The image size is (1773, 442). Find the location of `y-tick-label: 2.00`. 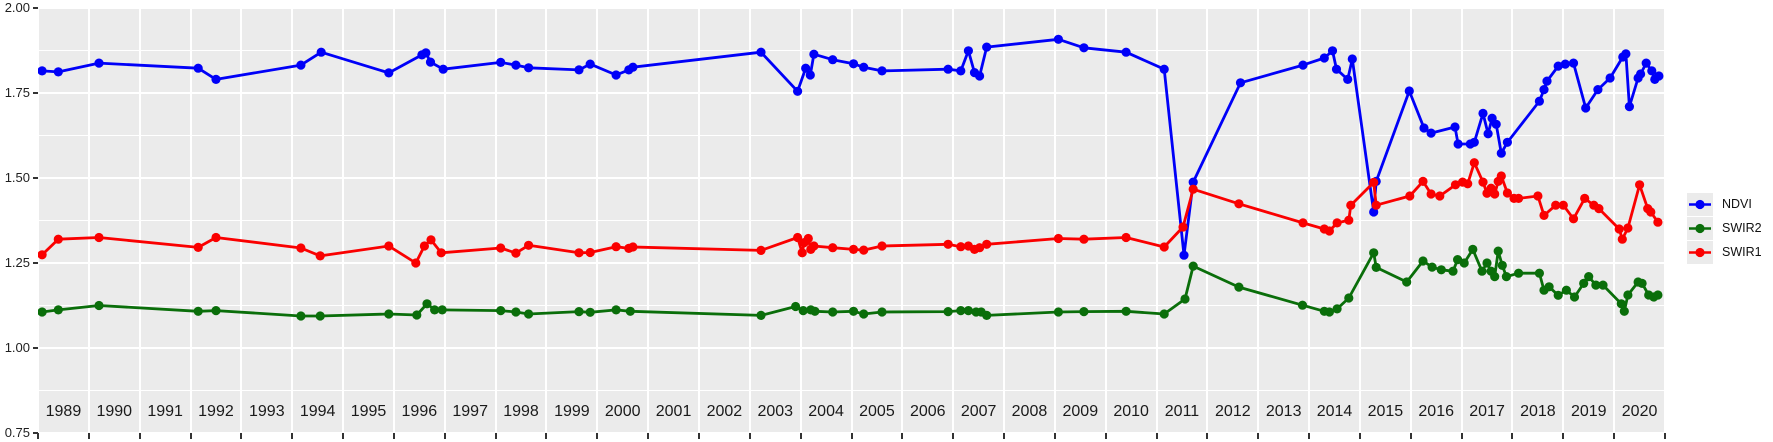

y-tick-label: 2.00 is located at coordinates (17, 7).